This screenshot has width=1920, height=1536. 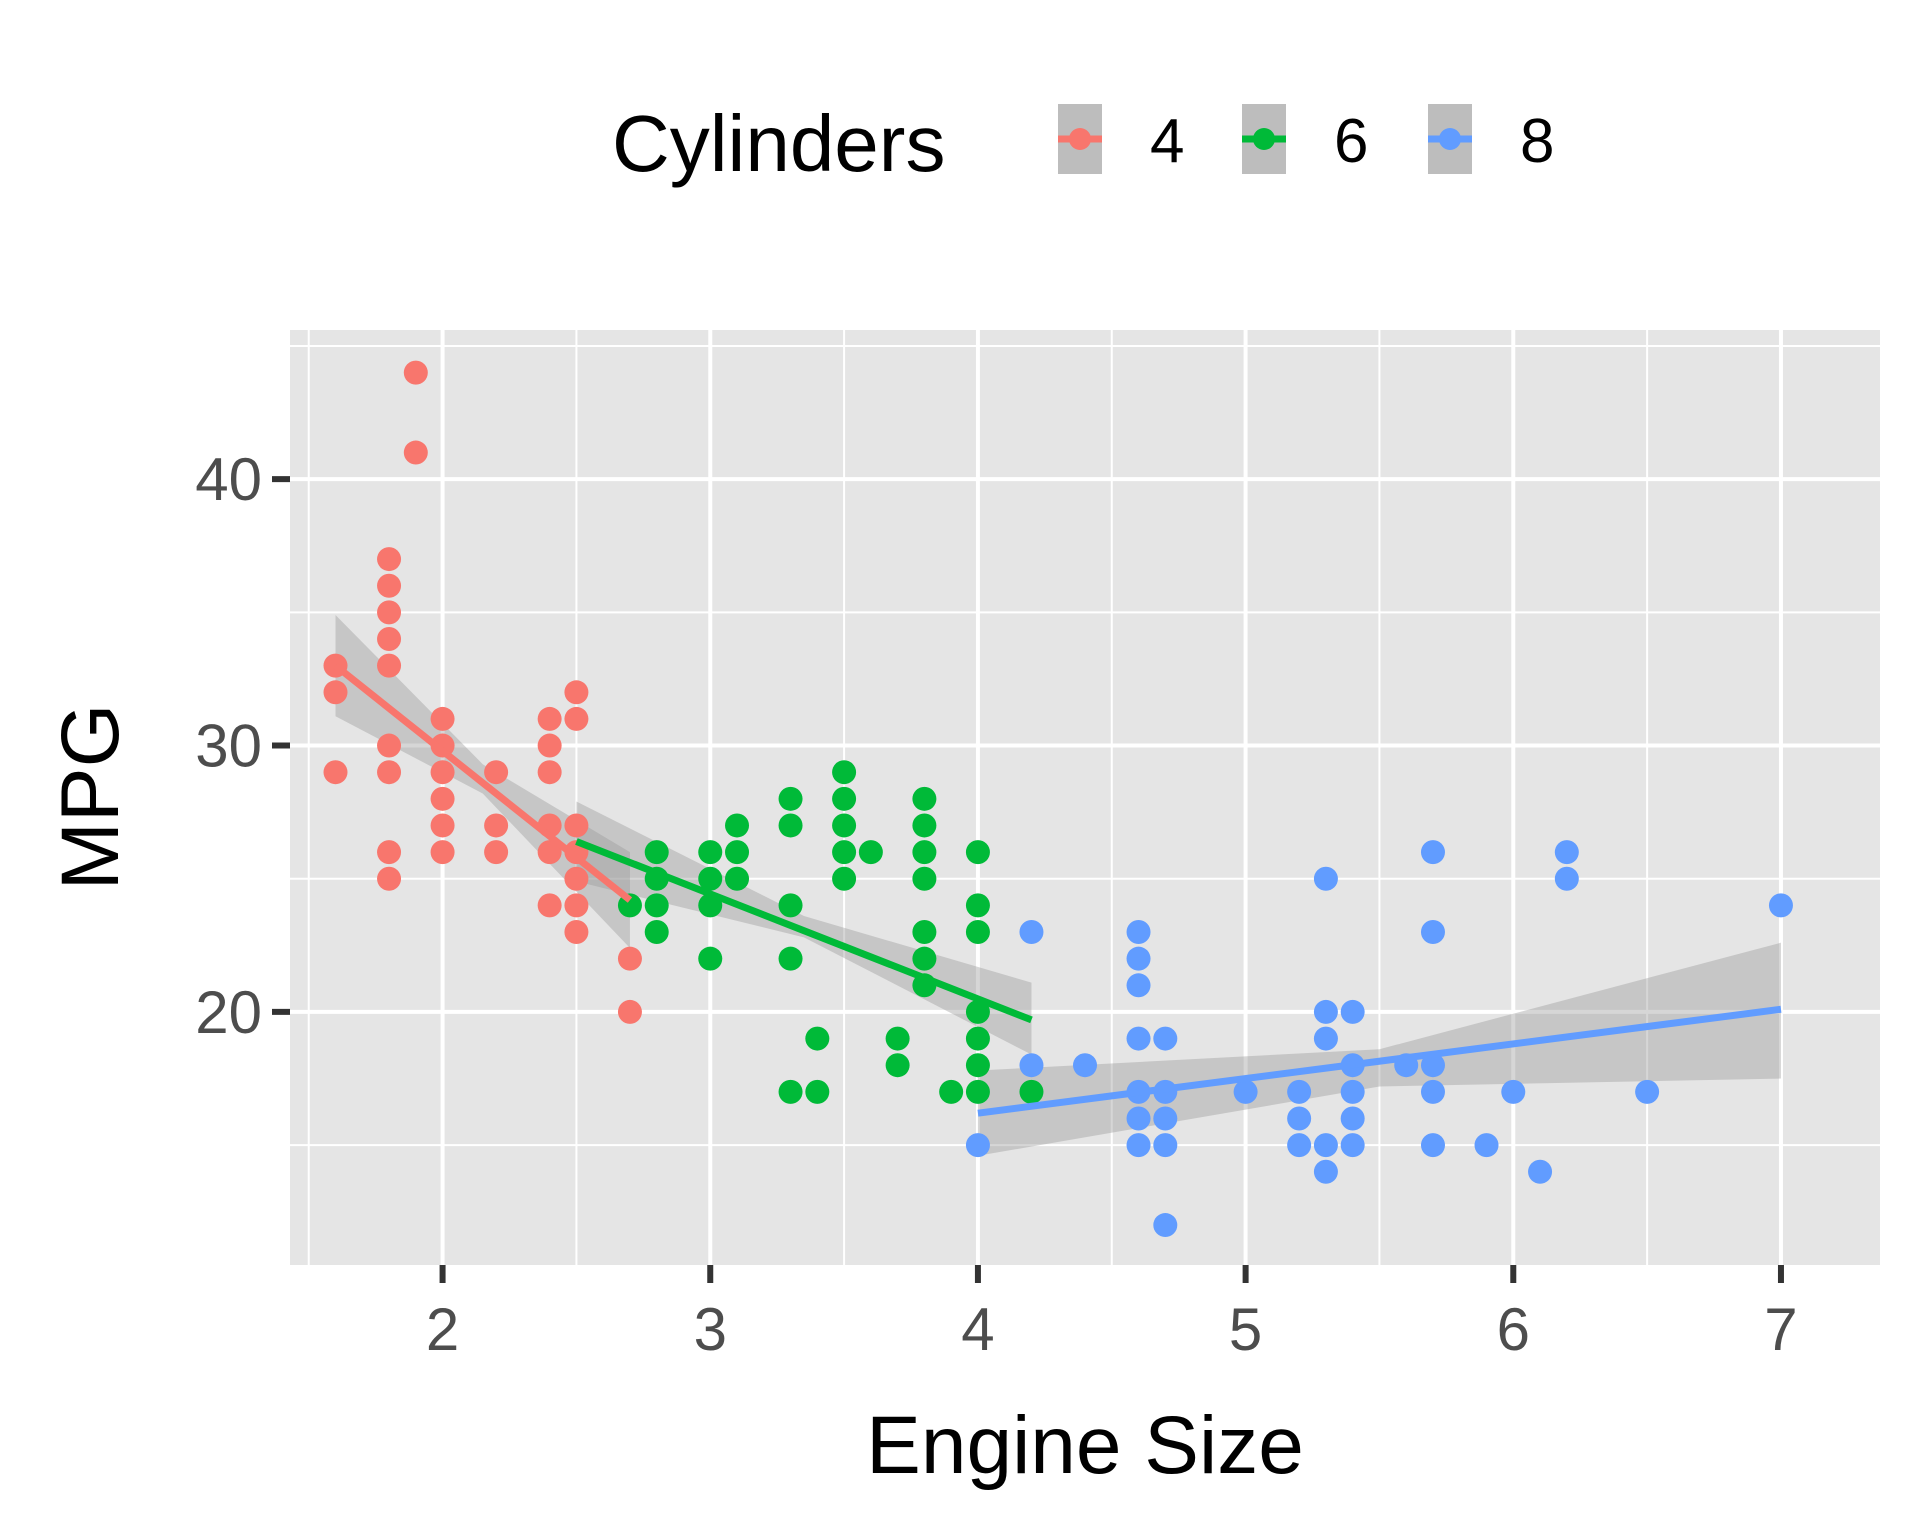 I want to click on x-axis-title: Engine Size, so click(x=1085, y=1445).